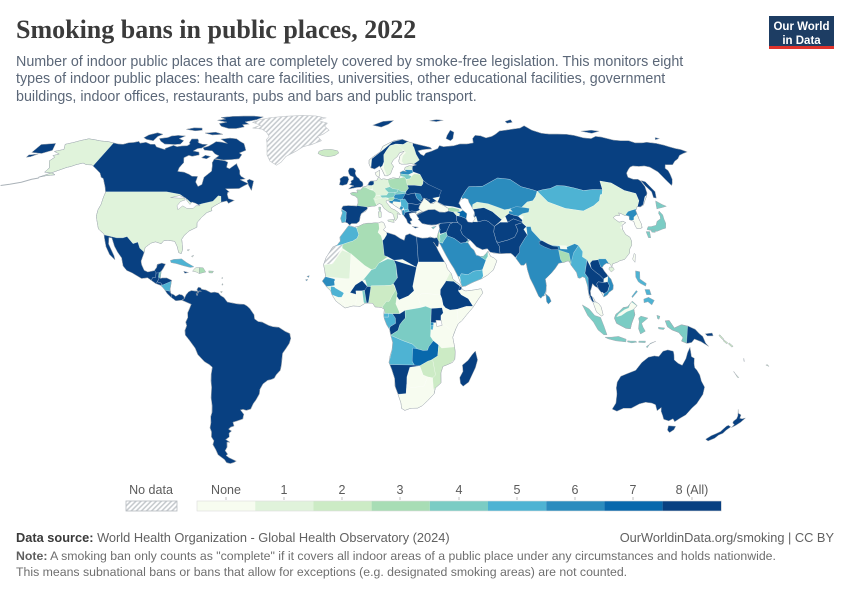 The height and width of the screenshot is (600, 850). What do you see at coordinates (284, 490) in the screenshot?
I see `svg-text: 1` at bounding box center [284, 490].